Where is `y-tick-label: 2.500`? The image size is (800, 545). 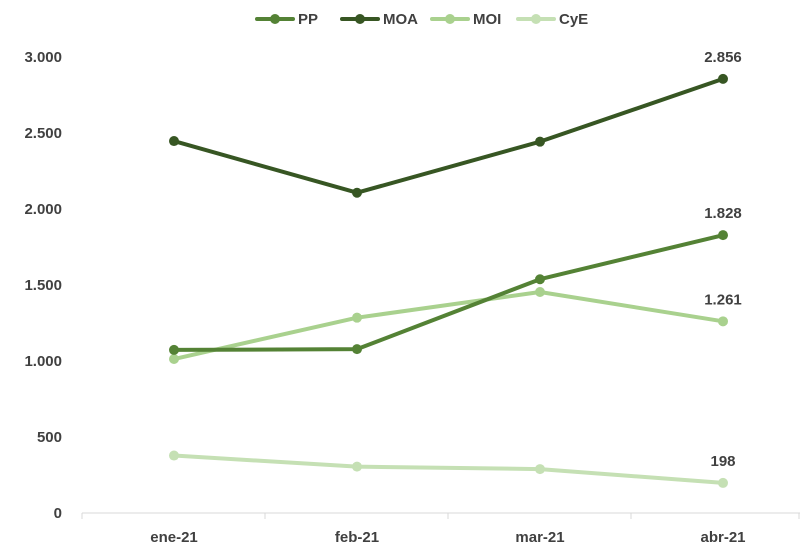 y-tick-label: 2.500 is located at coordinates (43, 133).